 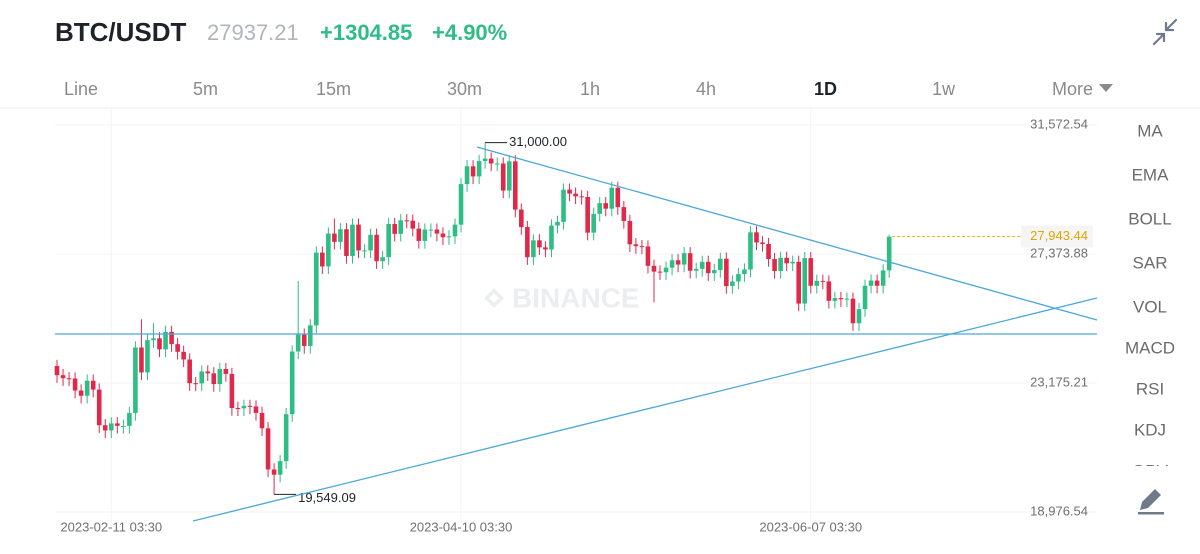 I want to click on interval-tab: Line, so click(x=81, y=89).